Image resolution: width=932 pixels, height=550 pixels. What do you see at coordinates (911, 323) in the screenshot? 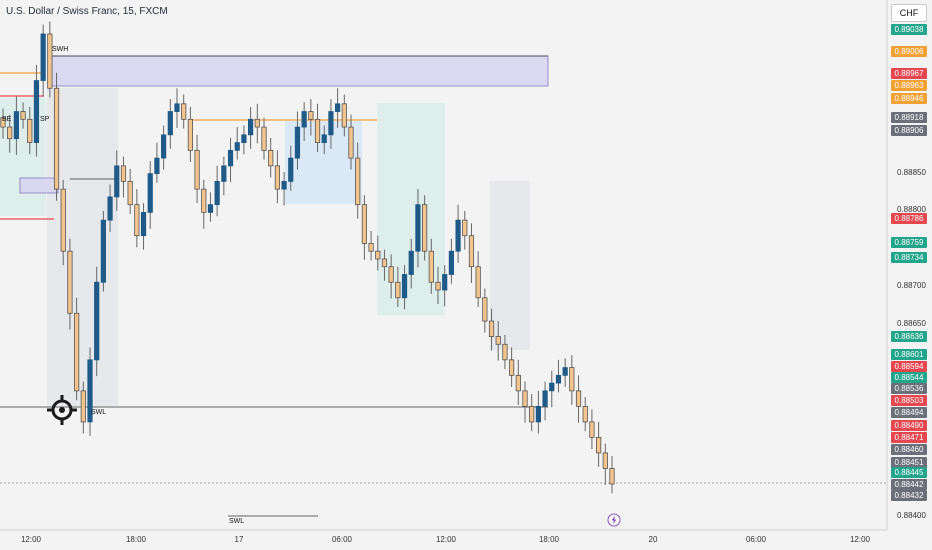
I see `price-axis-tick: 0.88650` at bounding box center [911, 323].